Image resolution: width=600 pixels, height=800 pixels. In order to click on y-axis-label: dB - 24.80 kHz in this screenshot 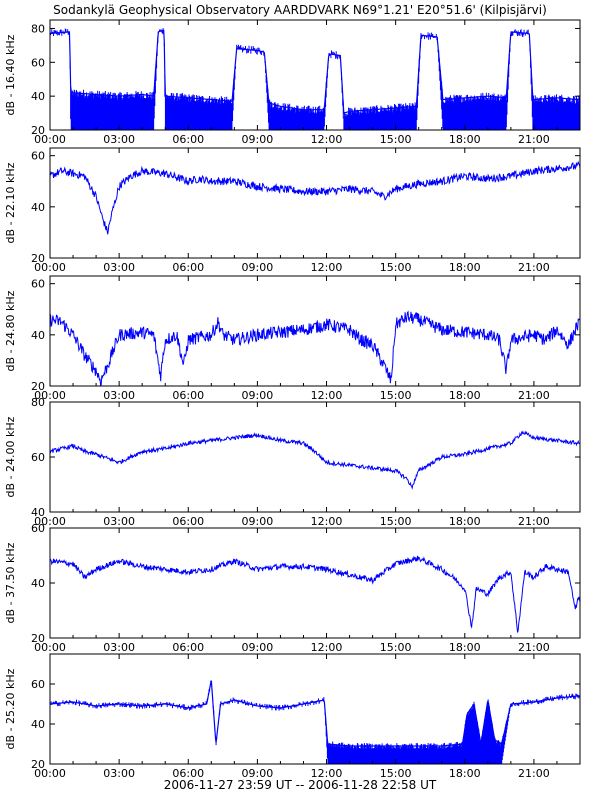, I will do `click(10, 330)`.